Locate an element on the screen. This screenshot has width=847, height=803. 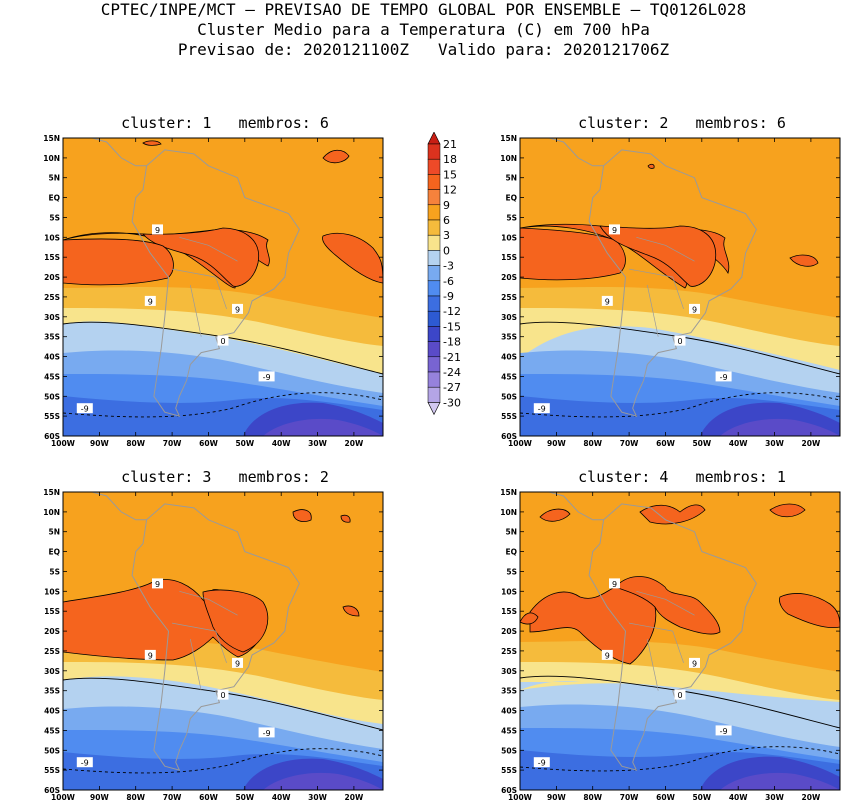
lat-label: 45S is located at coordinates (509, 730).